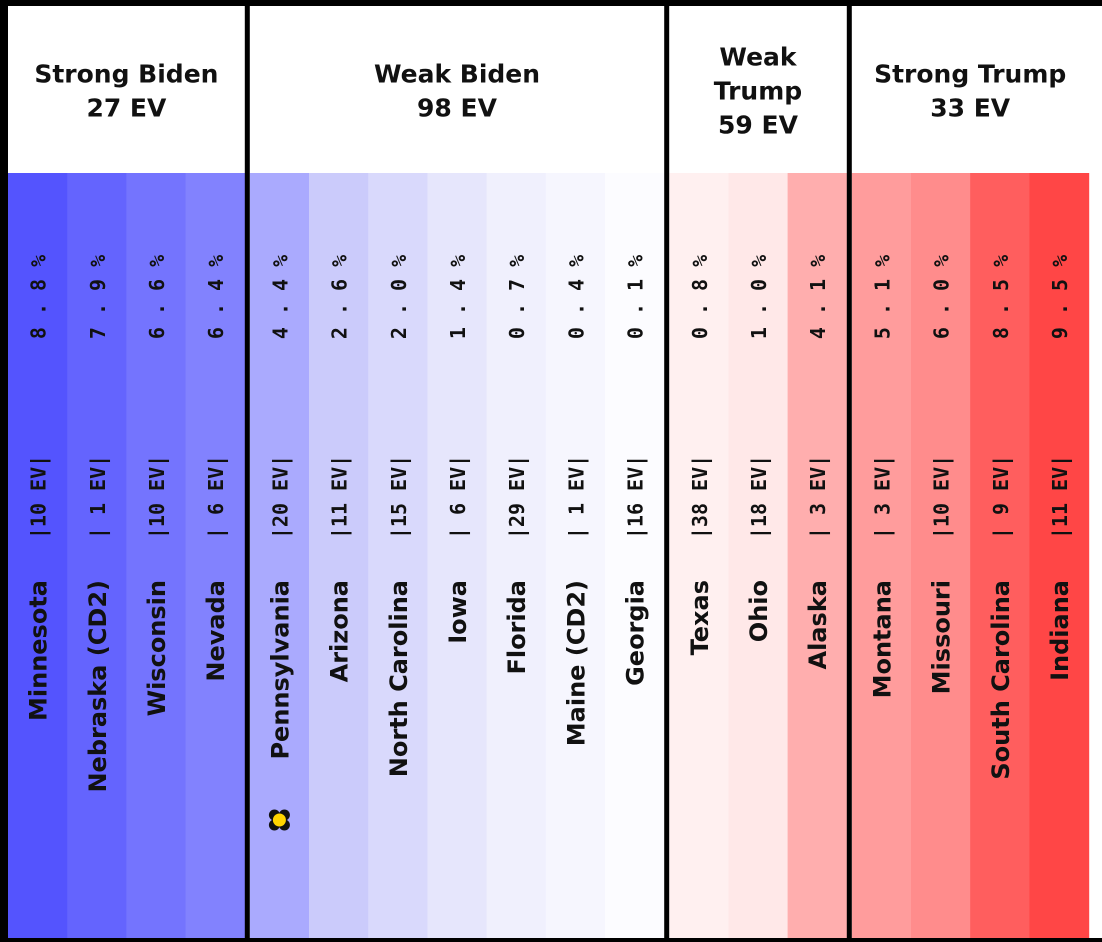 This screenshot has width=1102, height=942. I want to click on state-column-wisconsin, so click(156, 555).